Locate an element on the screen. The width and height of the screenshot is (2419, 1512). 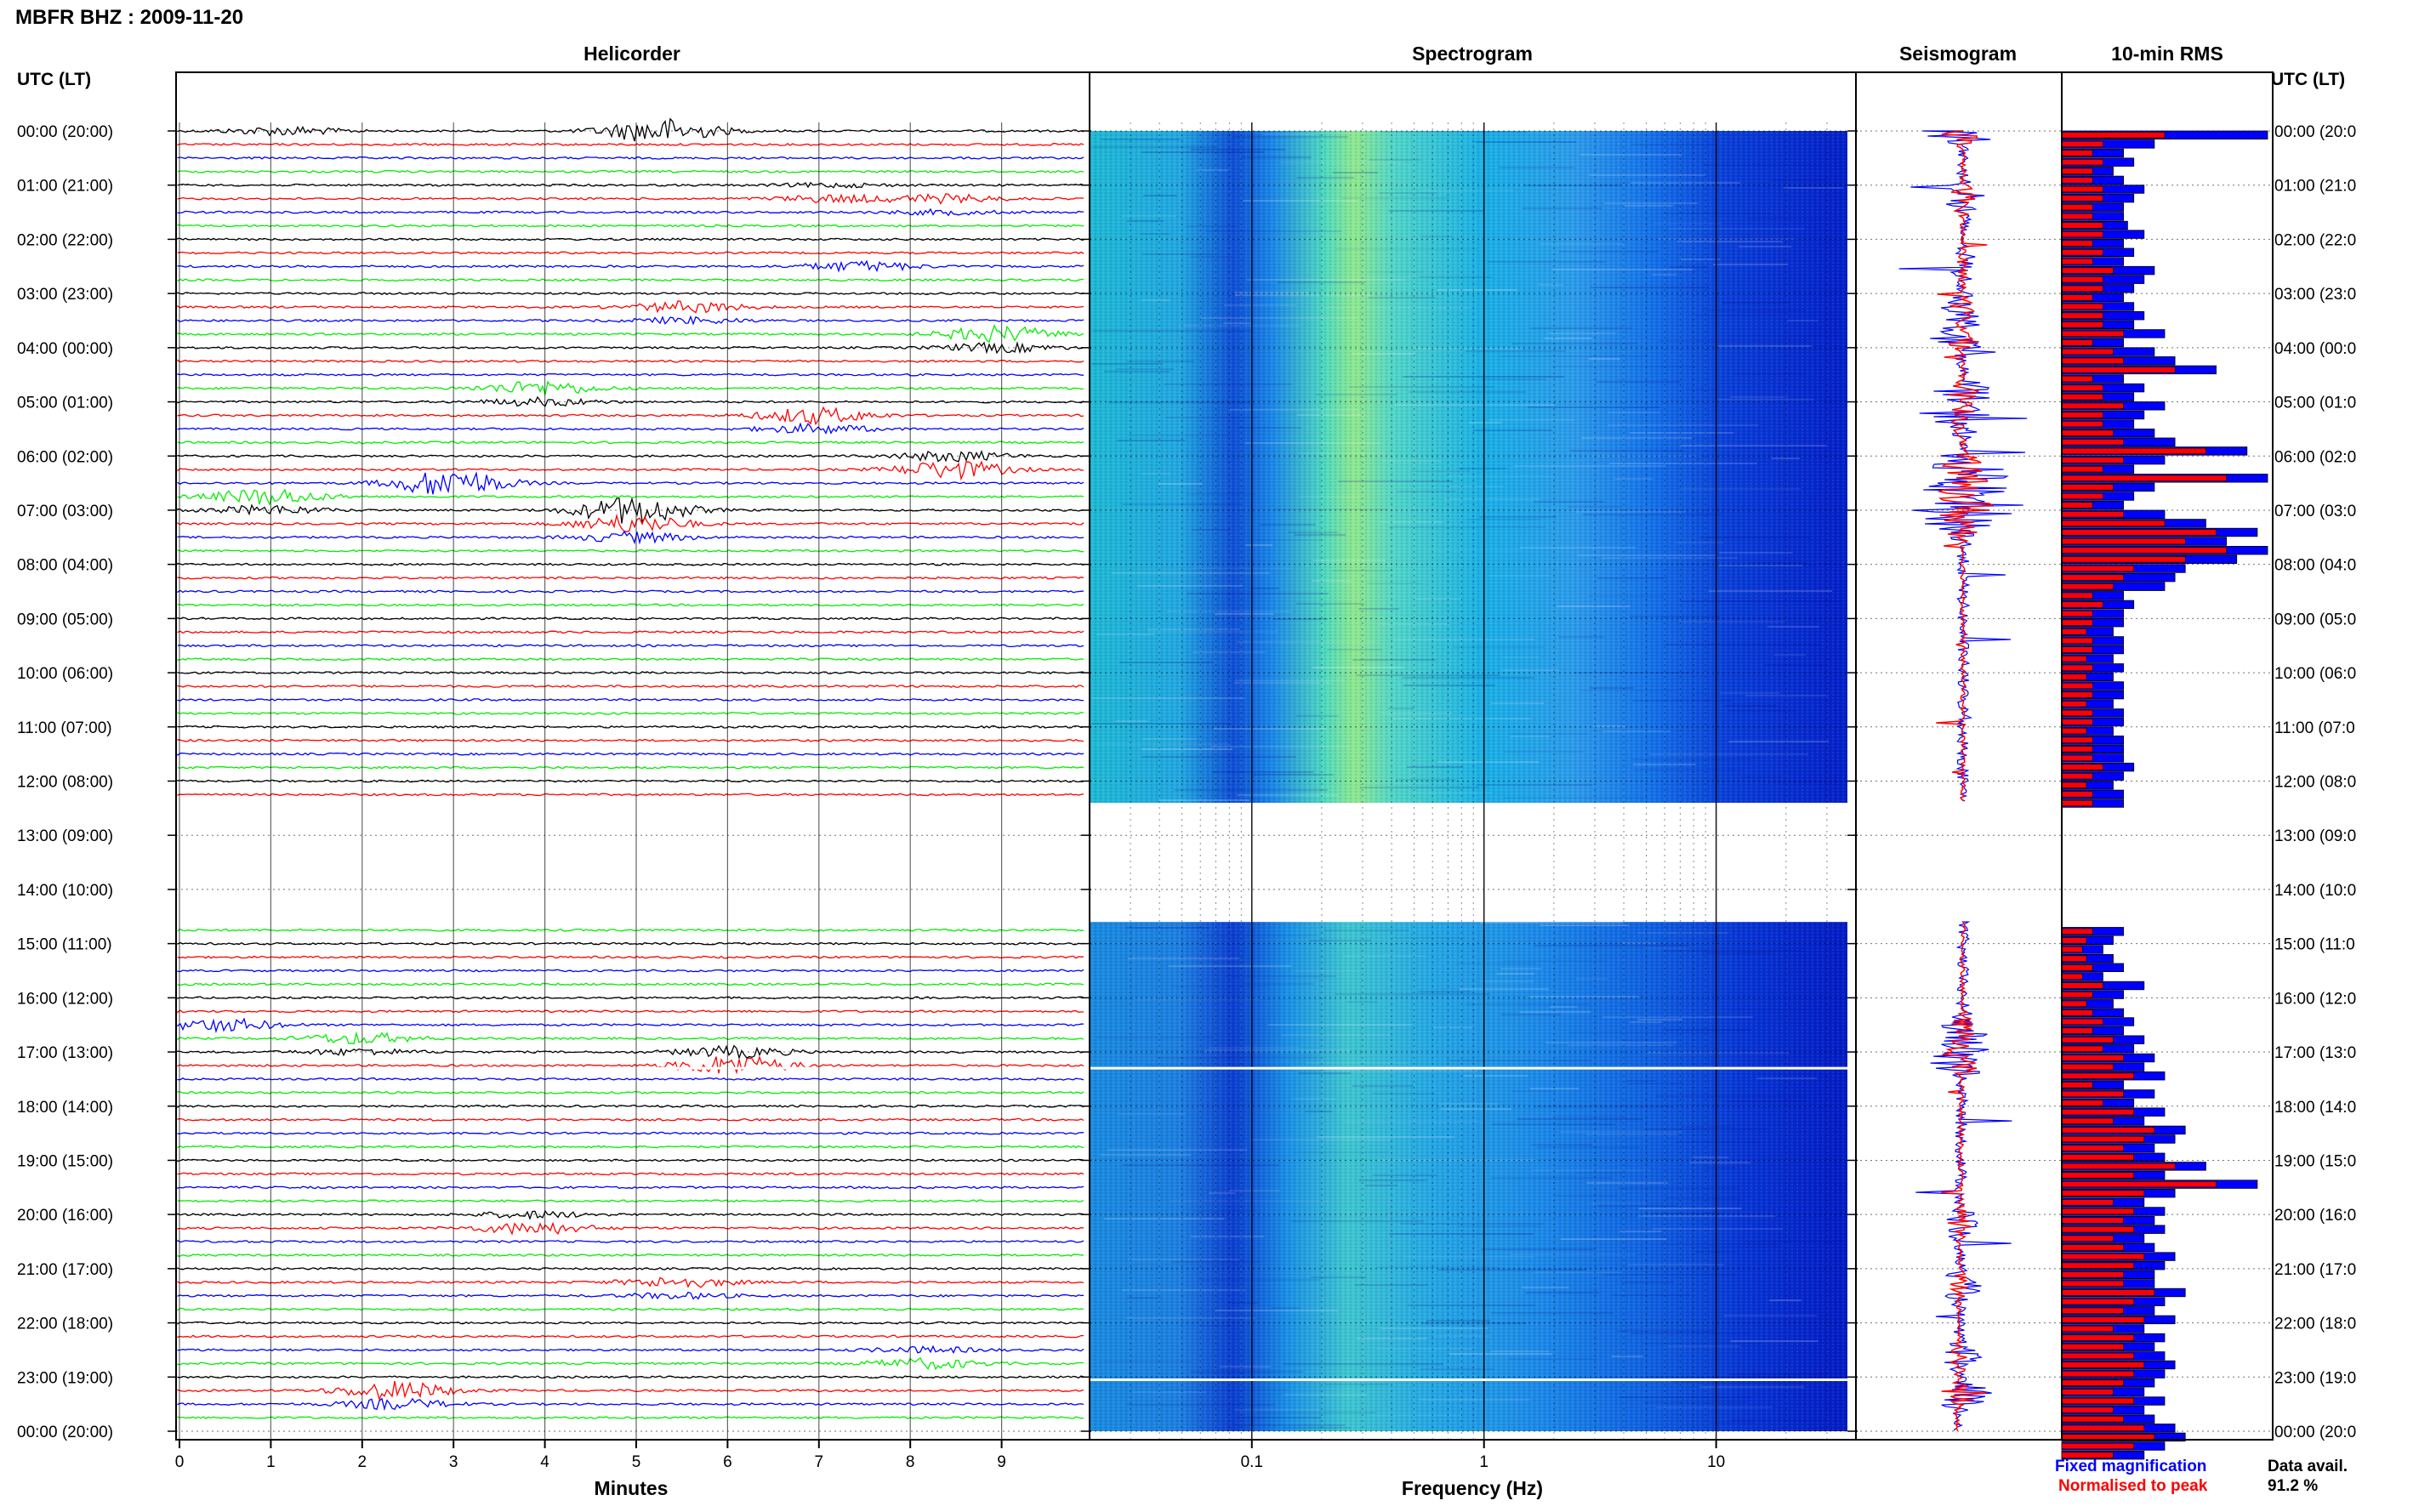
minute-tick-label: 5 is located at coordinates (636, 1462).